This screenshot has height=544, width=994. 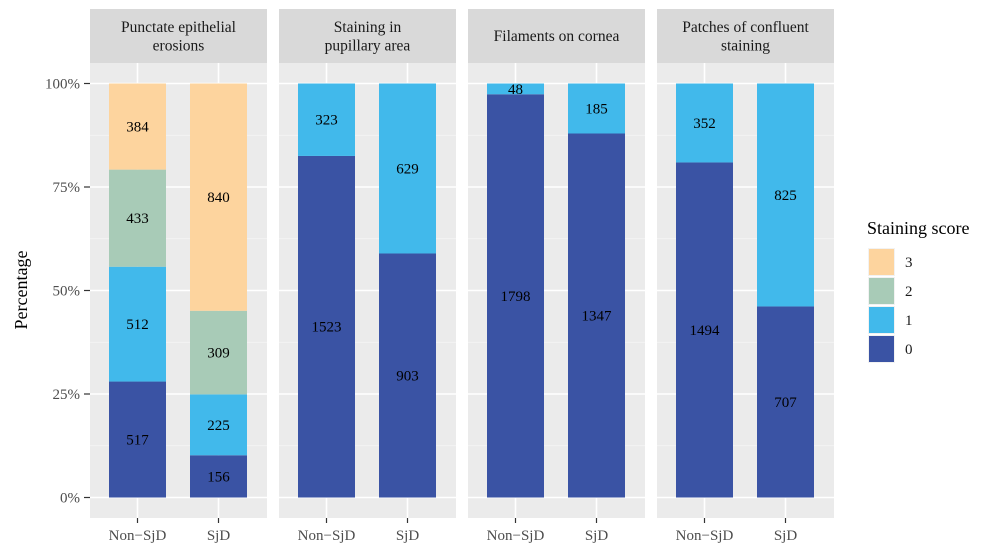 I want to click on legend-label: 2, so click(x=909, y=292).